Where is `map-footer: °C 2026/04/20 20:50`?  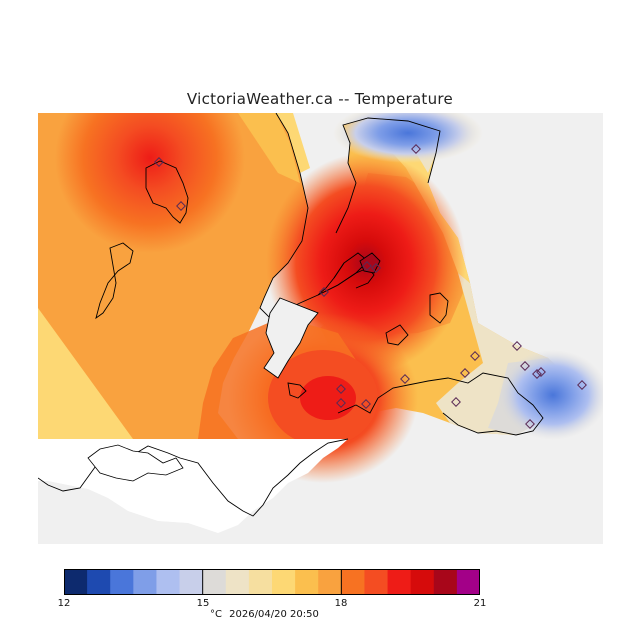
map-footer: °C 2026/04/20 20:50 is located at coordinates (266, 614).